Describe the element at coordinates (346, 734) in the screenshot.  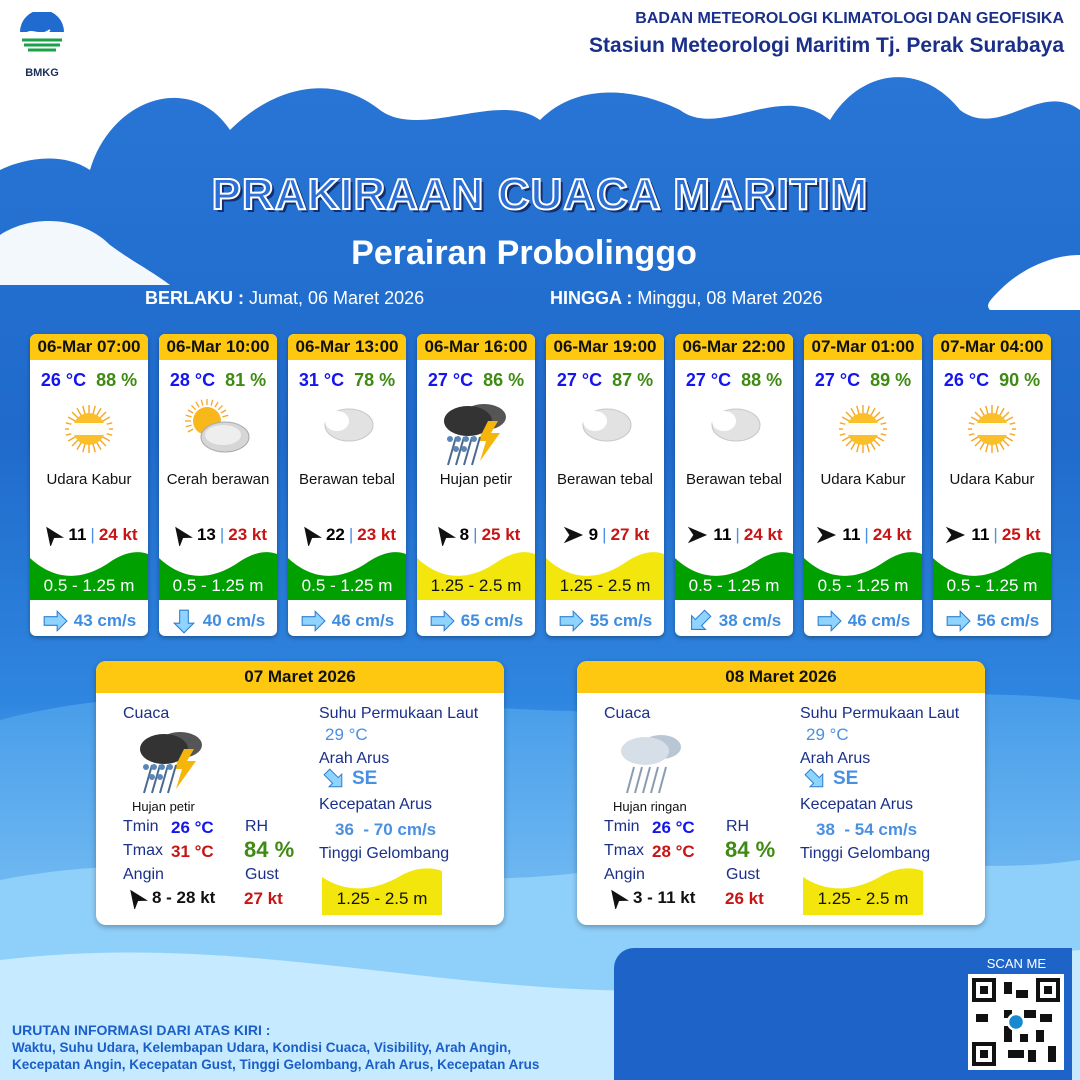
I see `sst-value: 29 °C` at that location.